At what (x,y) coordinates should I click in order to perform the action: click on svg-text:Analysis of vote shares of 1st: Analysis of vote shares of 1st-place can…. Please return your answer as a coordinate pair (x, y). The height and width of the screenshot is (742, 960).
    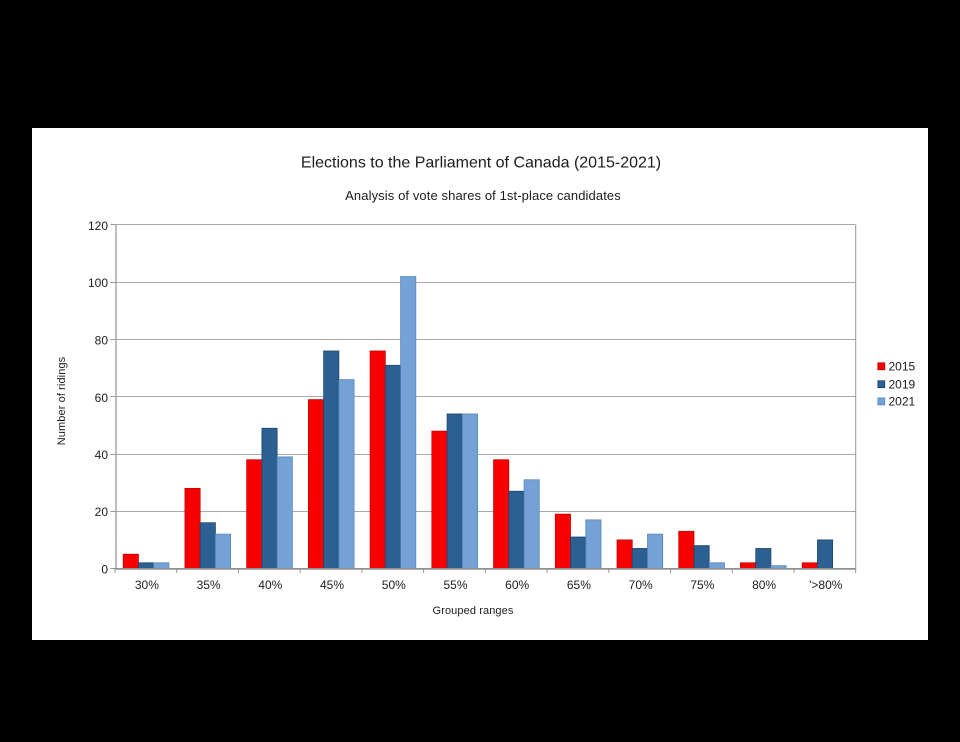
    Looking at the image, I should click on (483, 195).